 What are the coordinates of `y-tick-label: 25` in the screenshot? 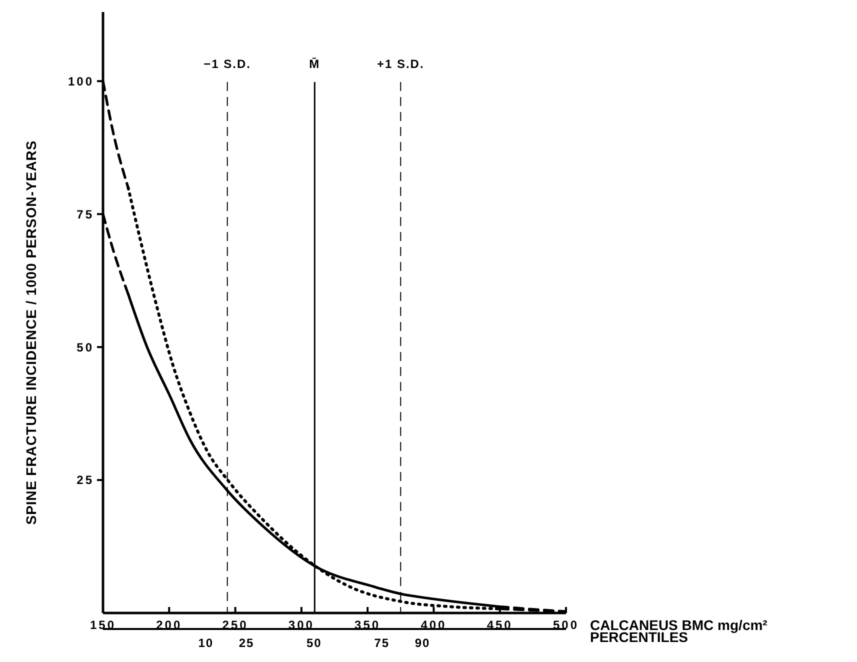 It's located at (85, 480).